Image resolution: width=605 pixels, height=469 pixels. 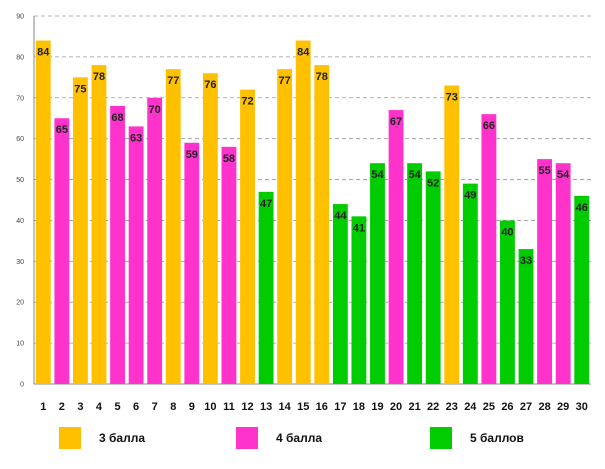 What do you see at coordinates (99, 407) in the screenshot?
I see `x-tick-label-4: 4` at bounding box center [99, 407].